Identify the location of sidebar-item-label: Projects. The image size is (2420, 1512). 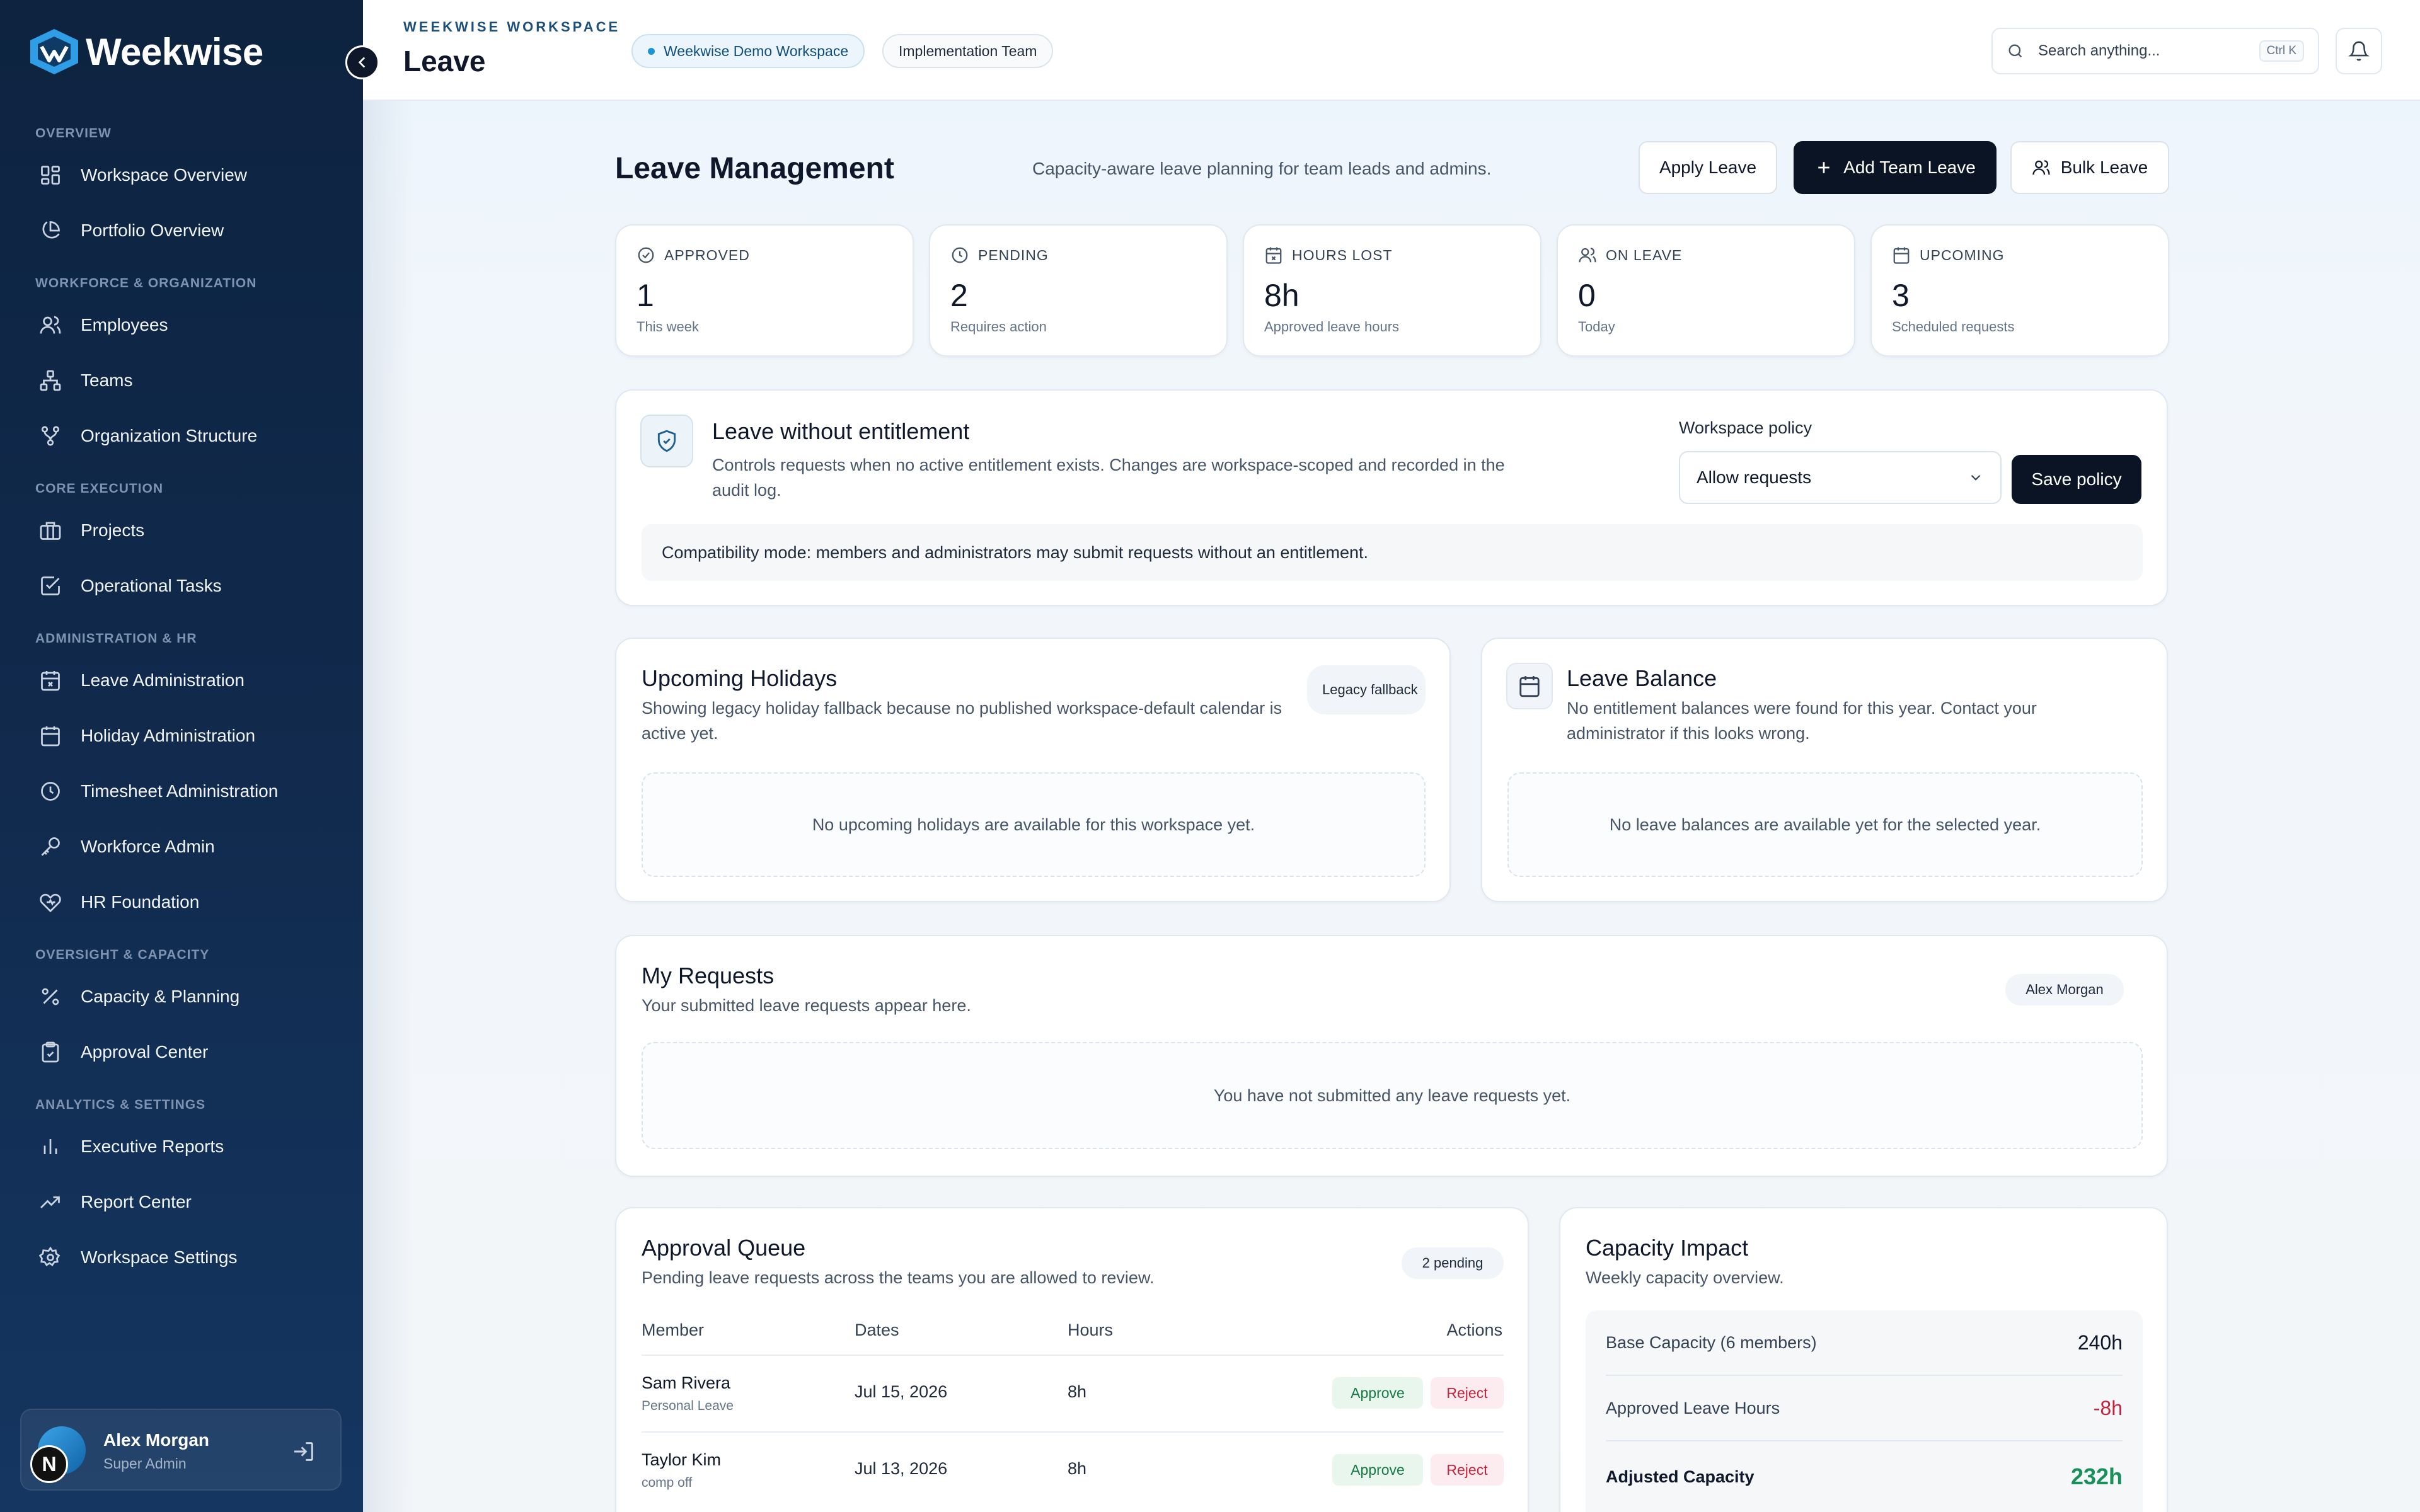
(113, 530).